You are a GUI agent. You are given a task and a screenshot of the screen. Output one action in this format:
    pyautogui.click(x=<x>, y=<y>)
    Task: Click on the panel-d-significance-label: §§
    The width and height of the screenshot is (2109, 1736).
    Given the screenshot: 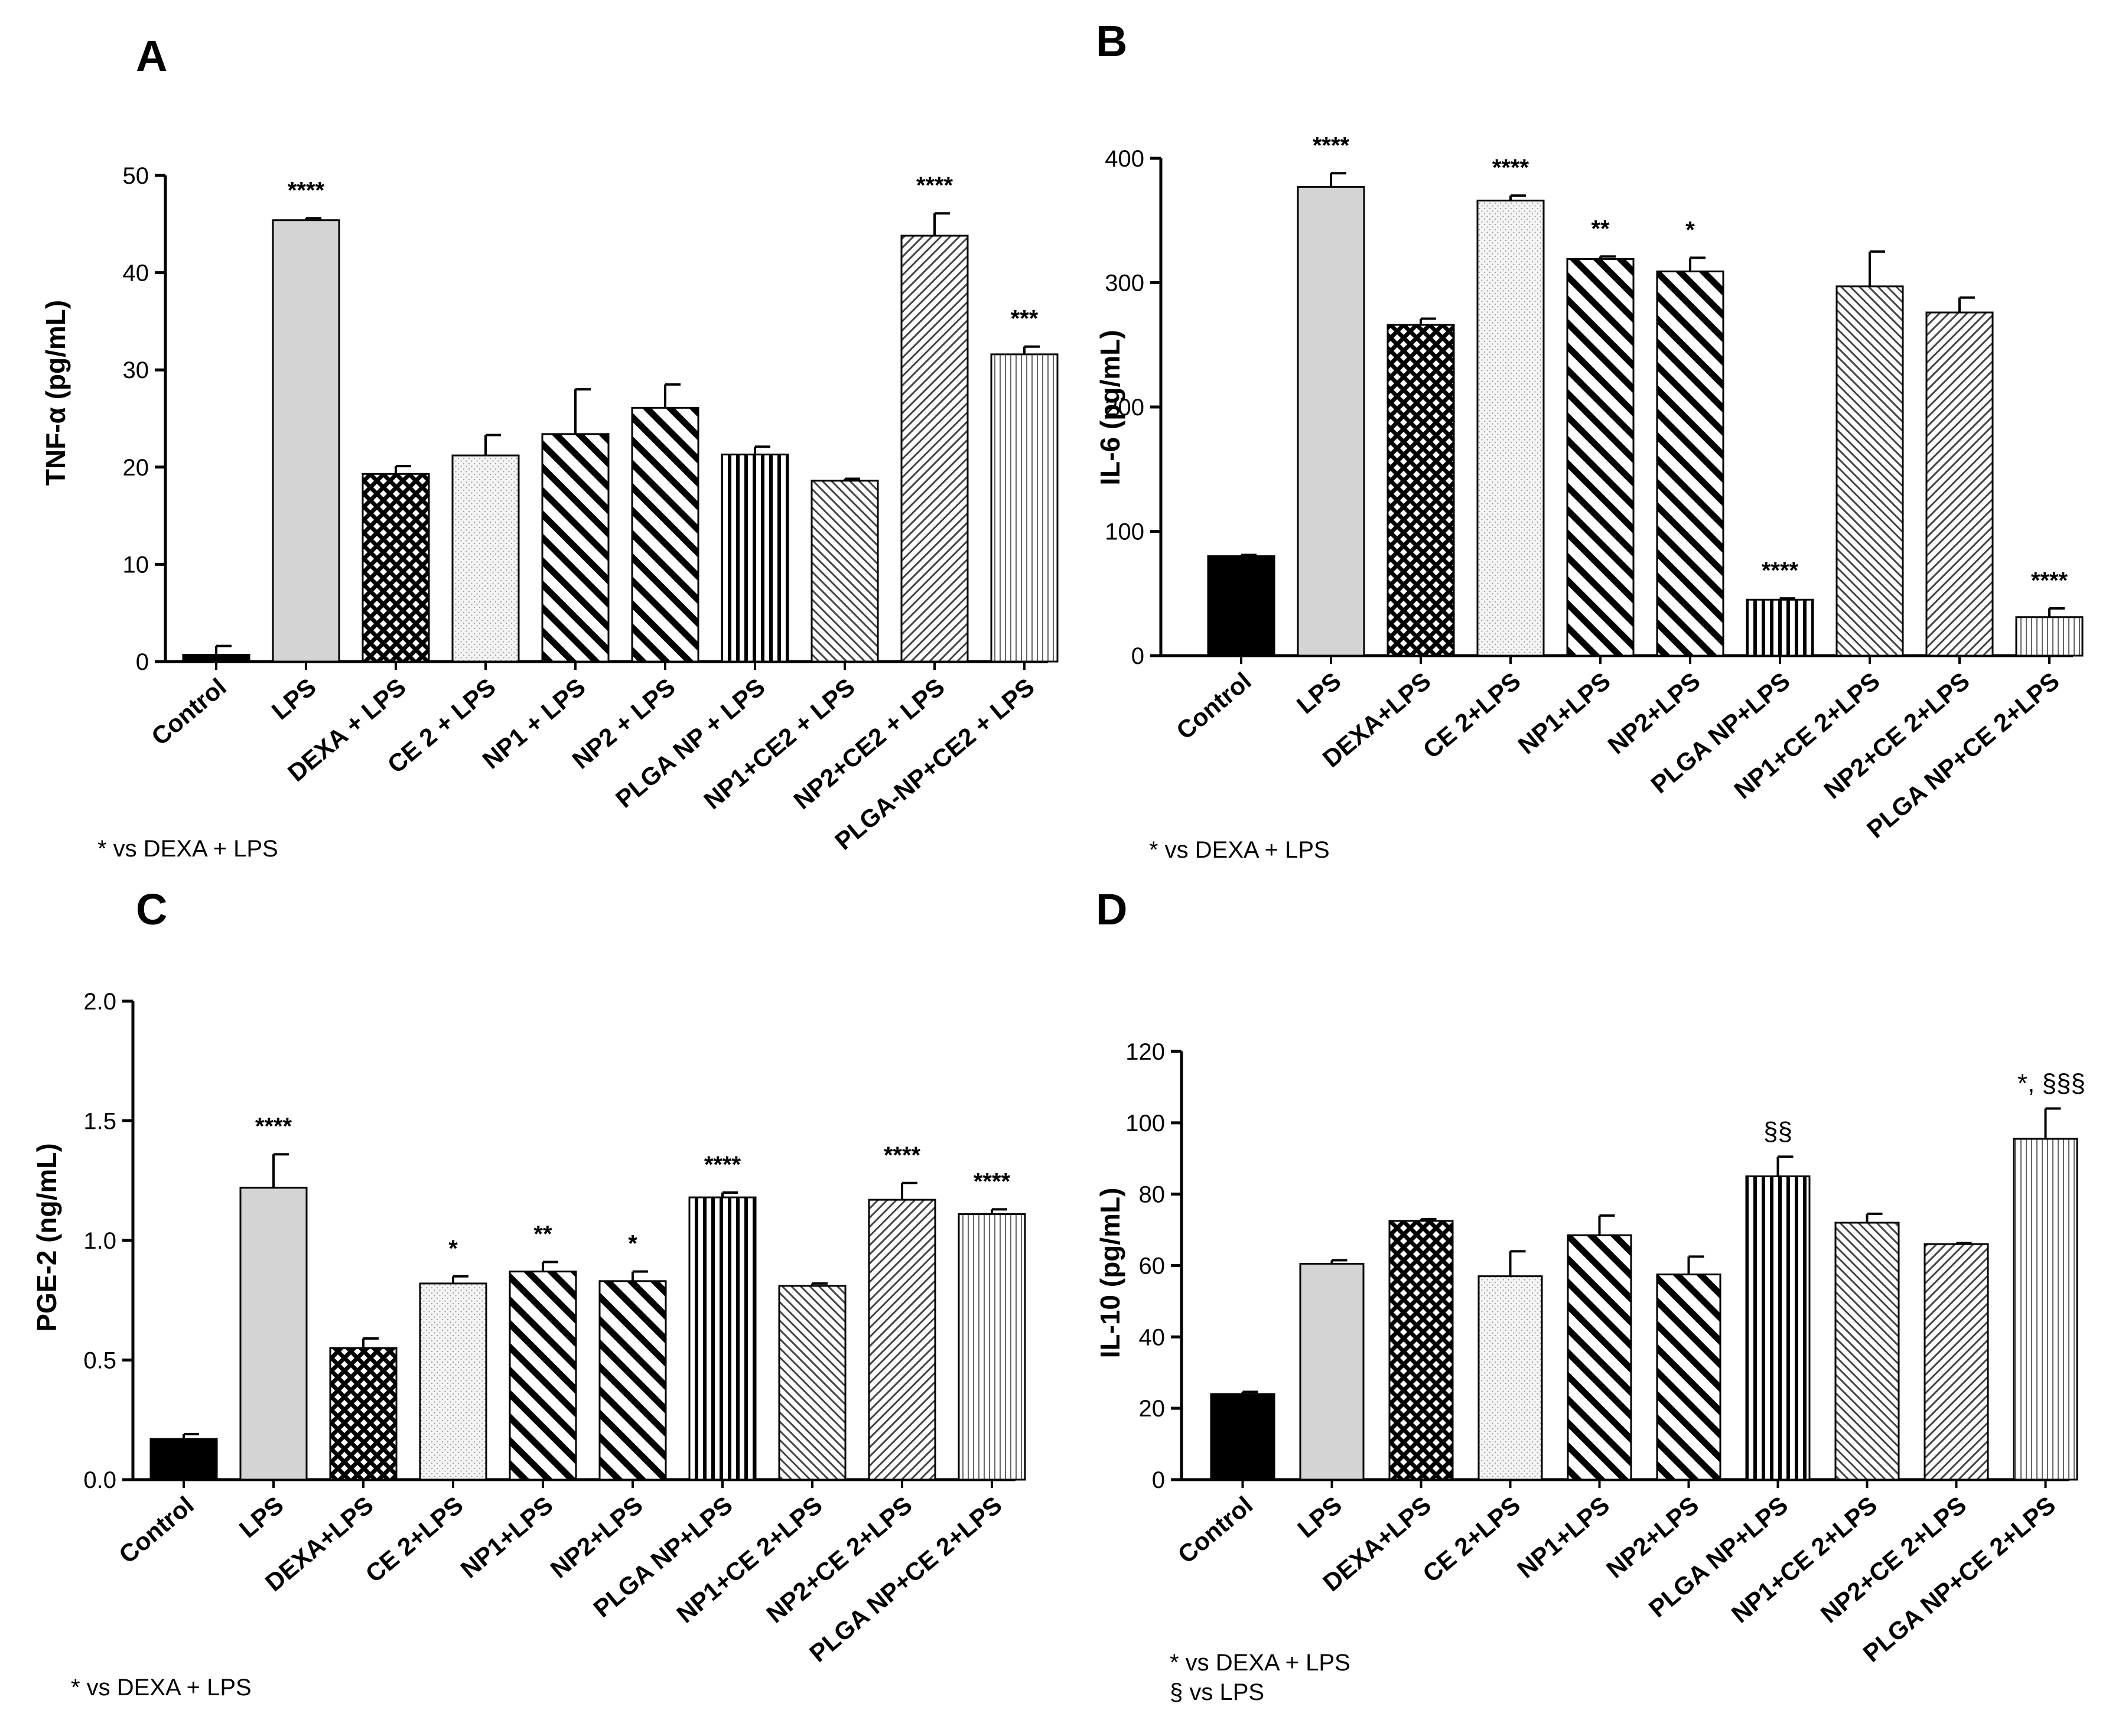 What is the action you would take?
    pyautogui.click(x=1778, y=1132)
    